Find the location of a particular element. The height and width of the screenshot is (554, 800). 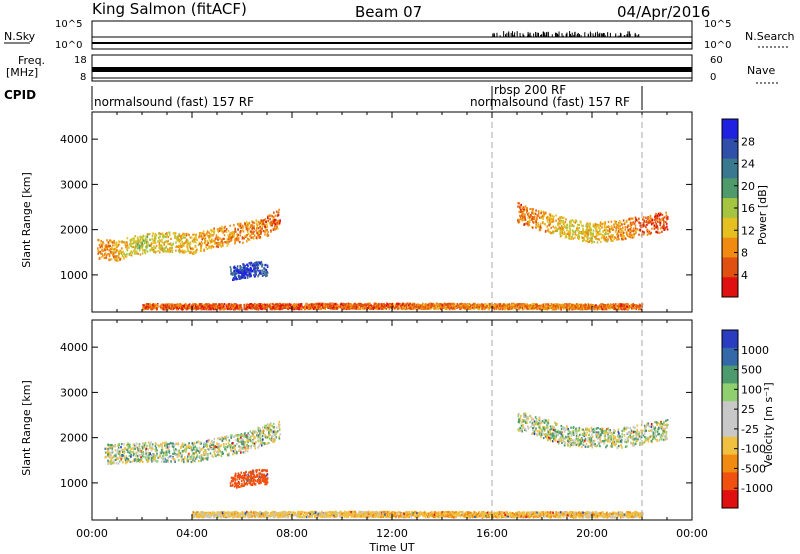

nsky-trace is located at coordinates (392, 37).